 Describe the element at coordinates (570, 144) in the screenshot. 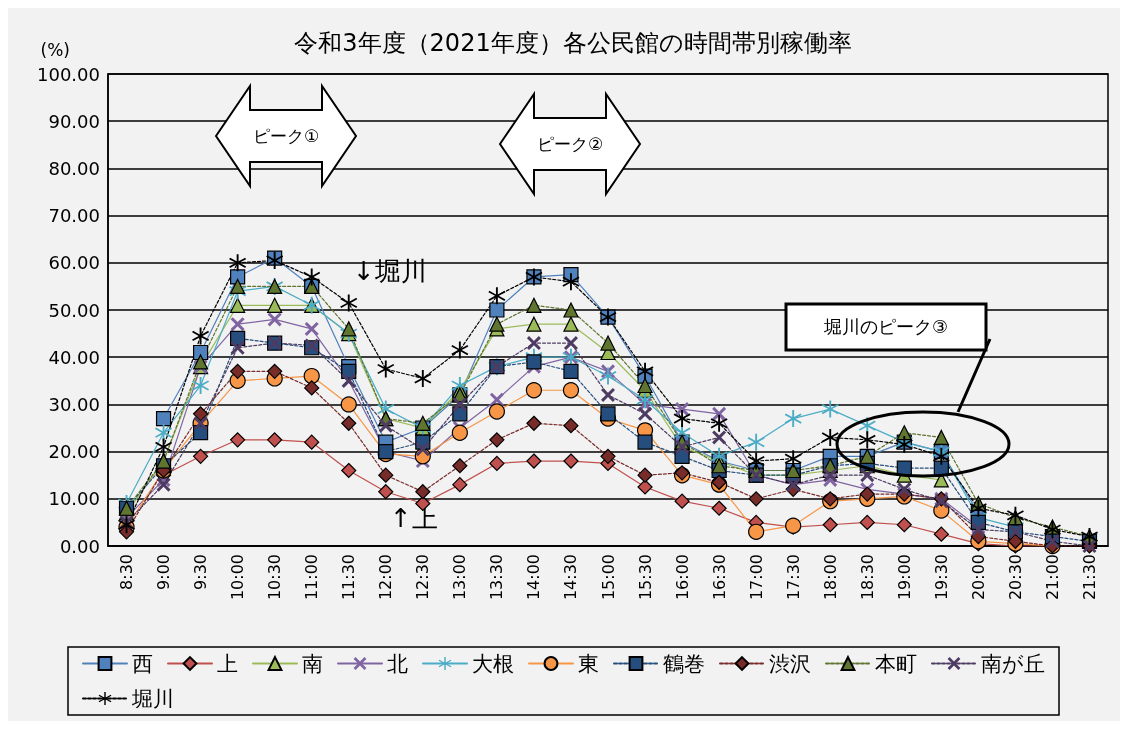

I see `annotation: ピーク②` at that location.